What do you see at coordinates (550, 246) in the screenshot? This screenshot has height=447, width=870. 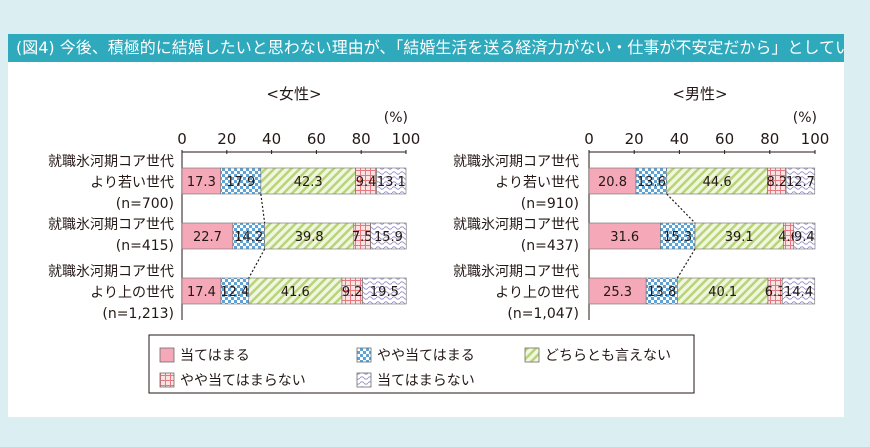 I see `category-label: (n=437)` at bounding box center [550, 246].